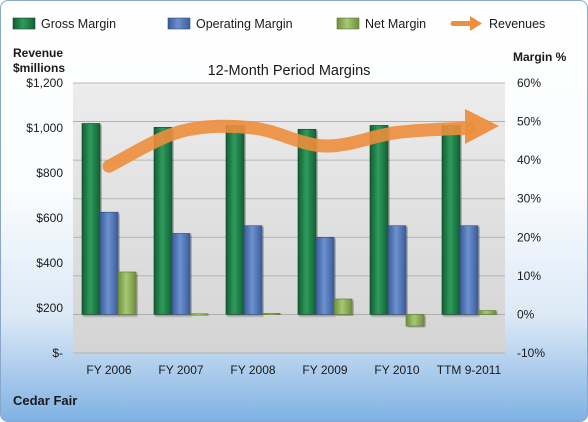  What do you see at coordinates (49, 308) in the screenshot?
I see `left-tick-label: $200` at bounding box center [49, 308].